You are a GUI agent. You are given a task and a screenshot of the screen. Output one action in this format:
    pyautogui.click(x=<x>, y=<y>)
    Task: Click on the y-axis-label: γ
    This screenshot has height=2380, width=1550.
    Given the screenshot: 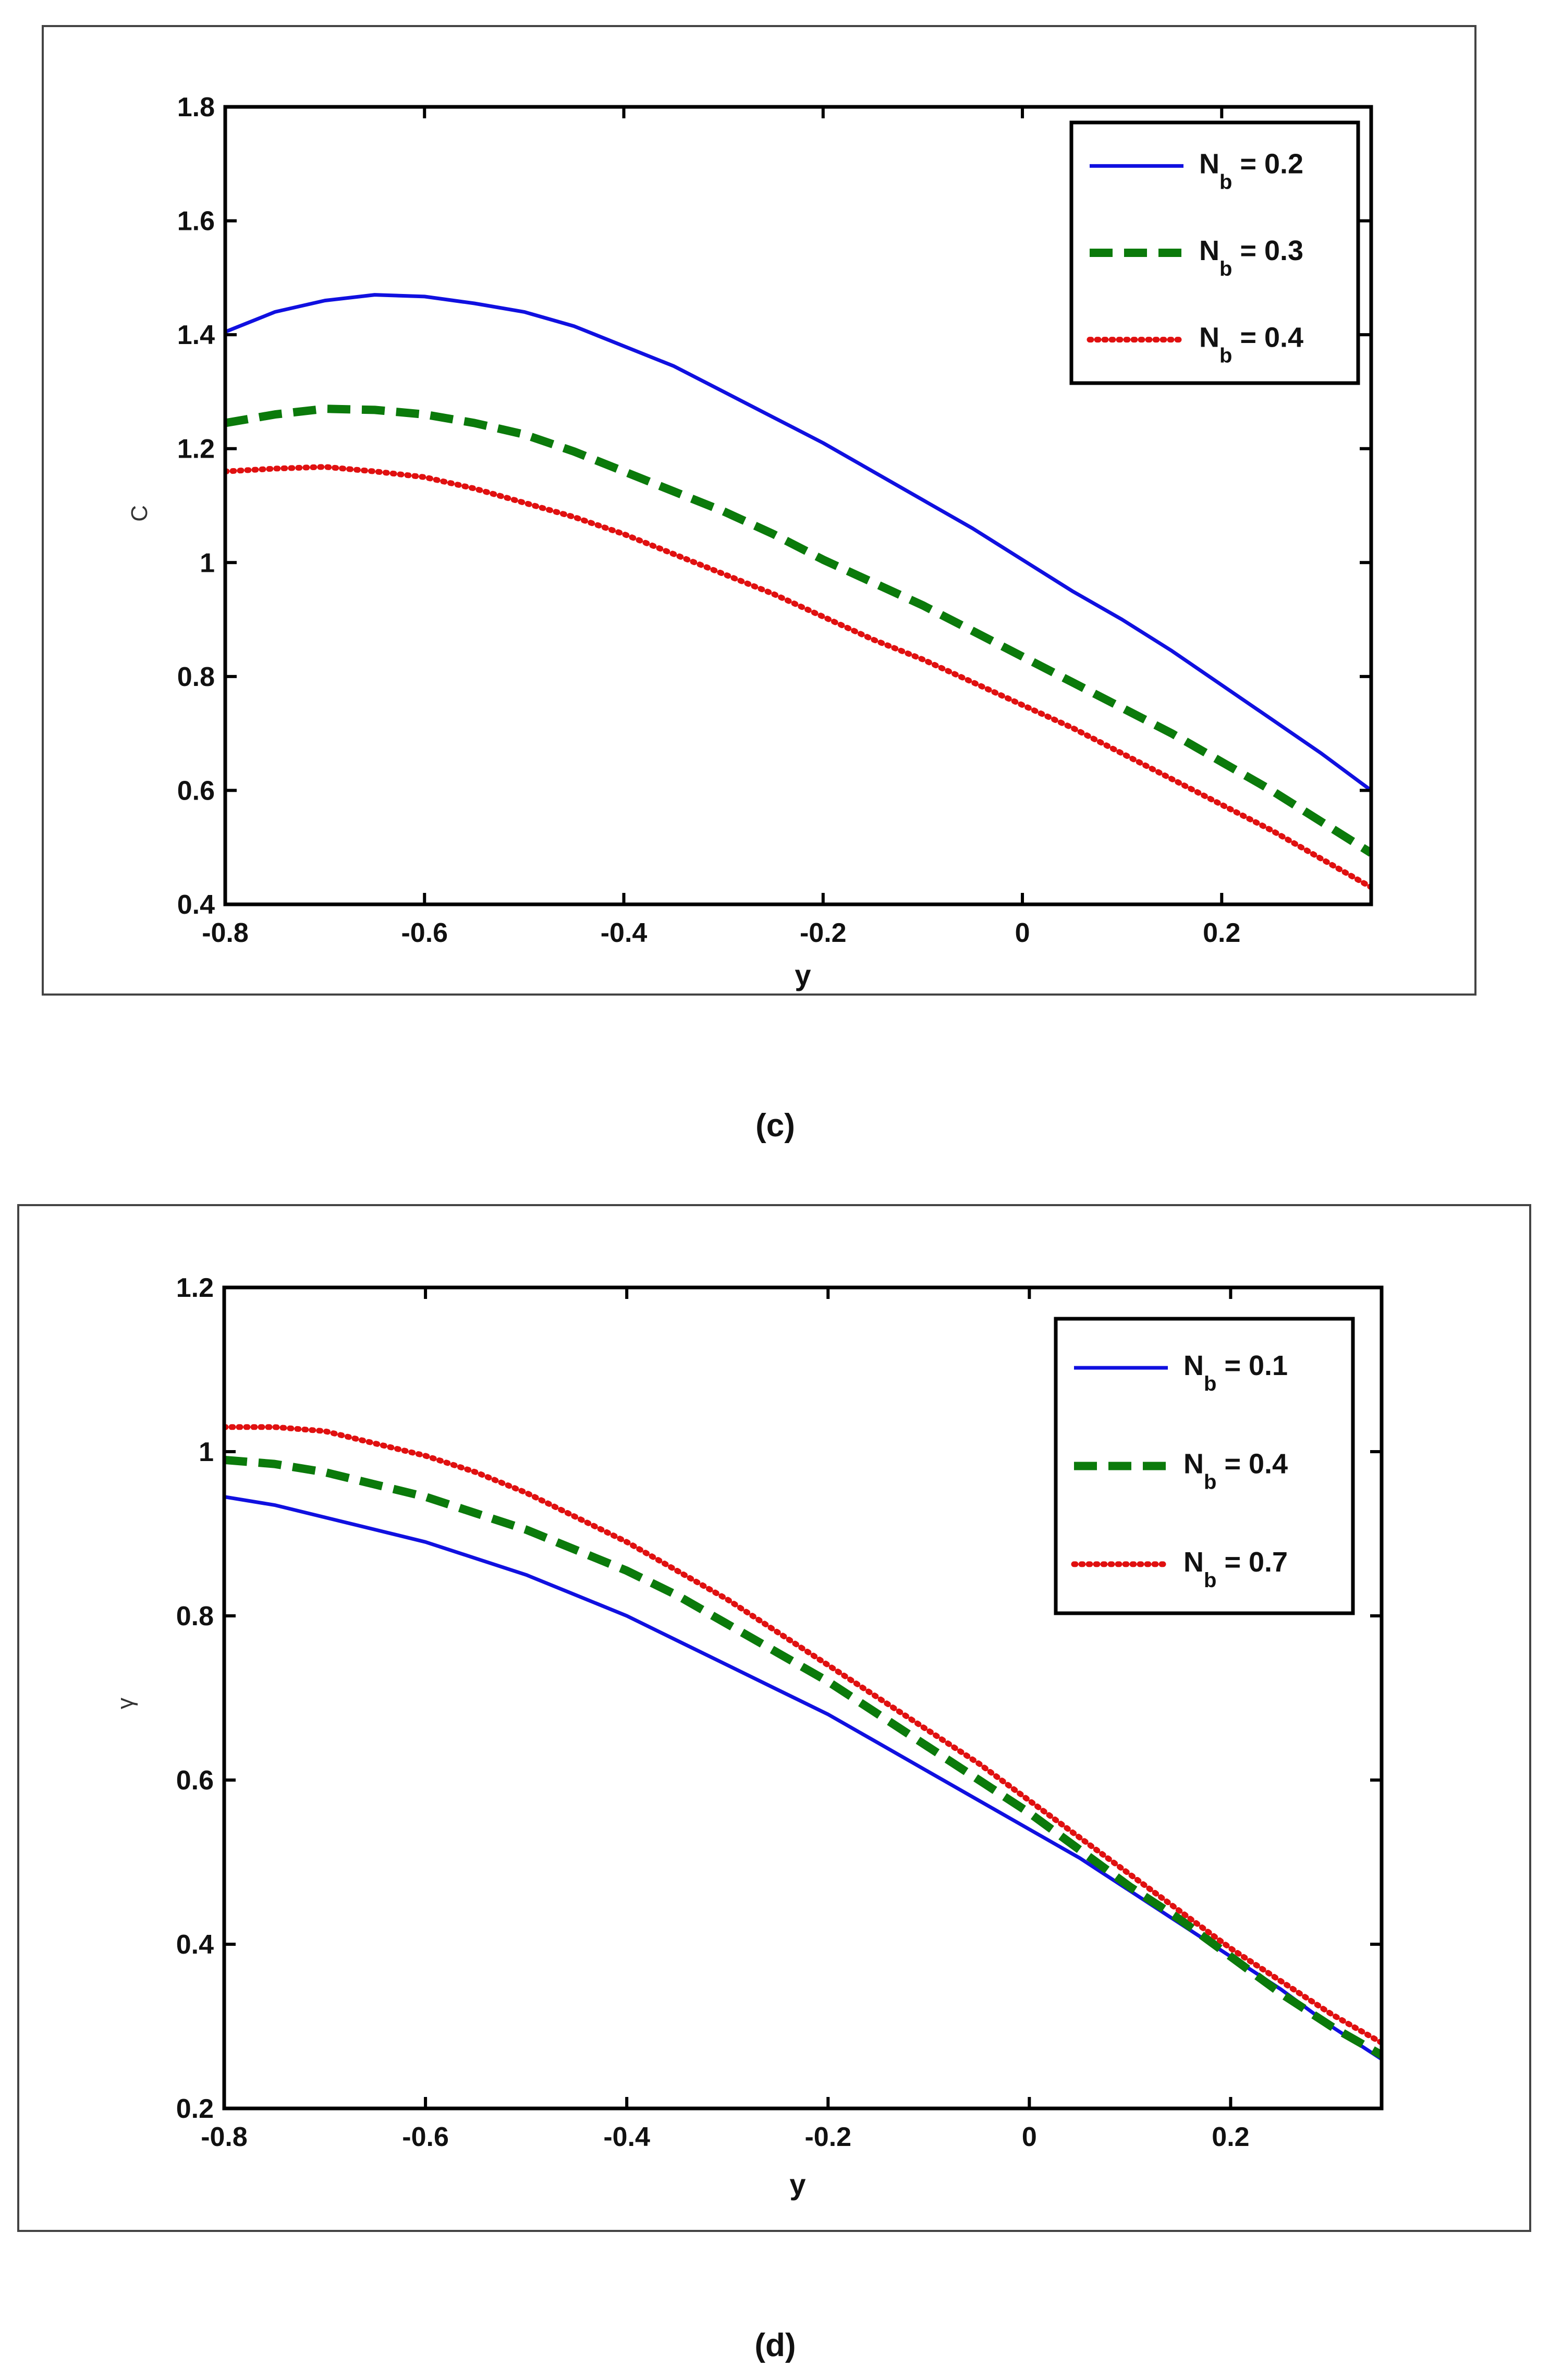 What is the action you would take?
    pyautogui.click(x=125, y=1703)
    